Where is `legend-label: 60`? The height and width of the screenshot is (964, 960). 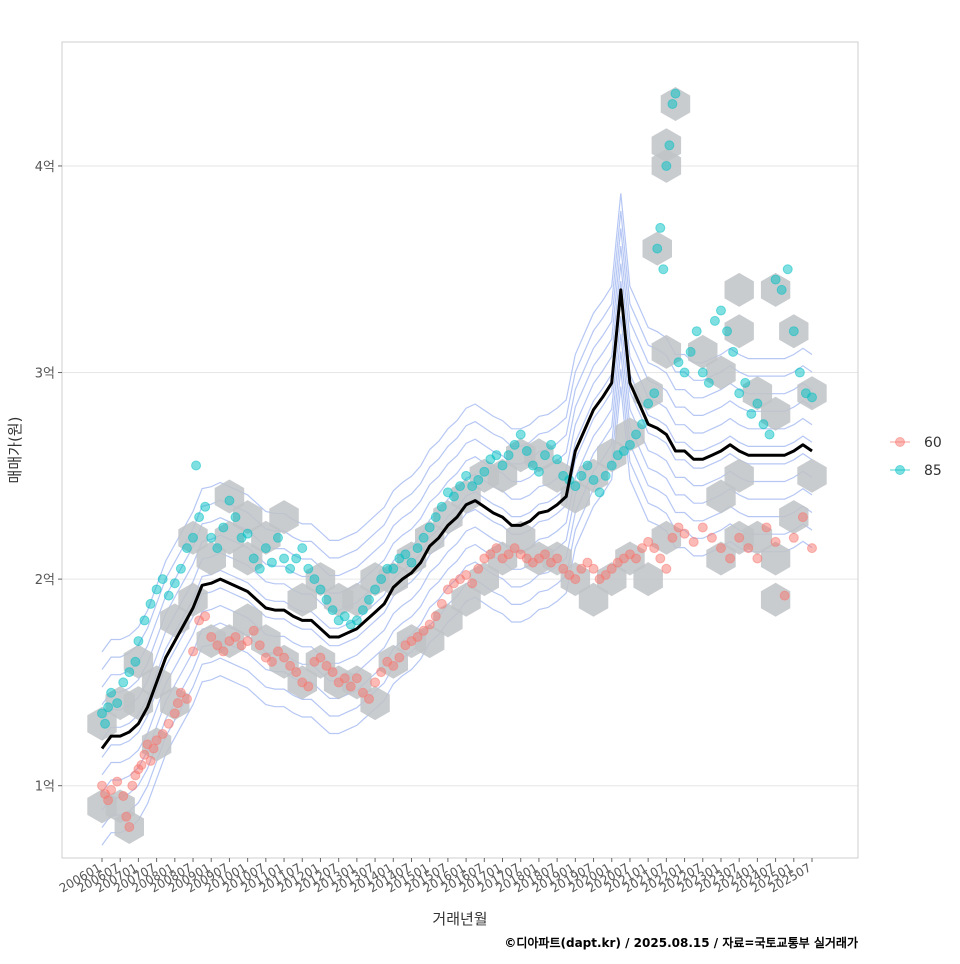
legend-label: 60 is located at coordinates (933, 443).